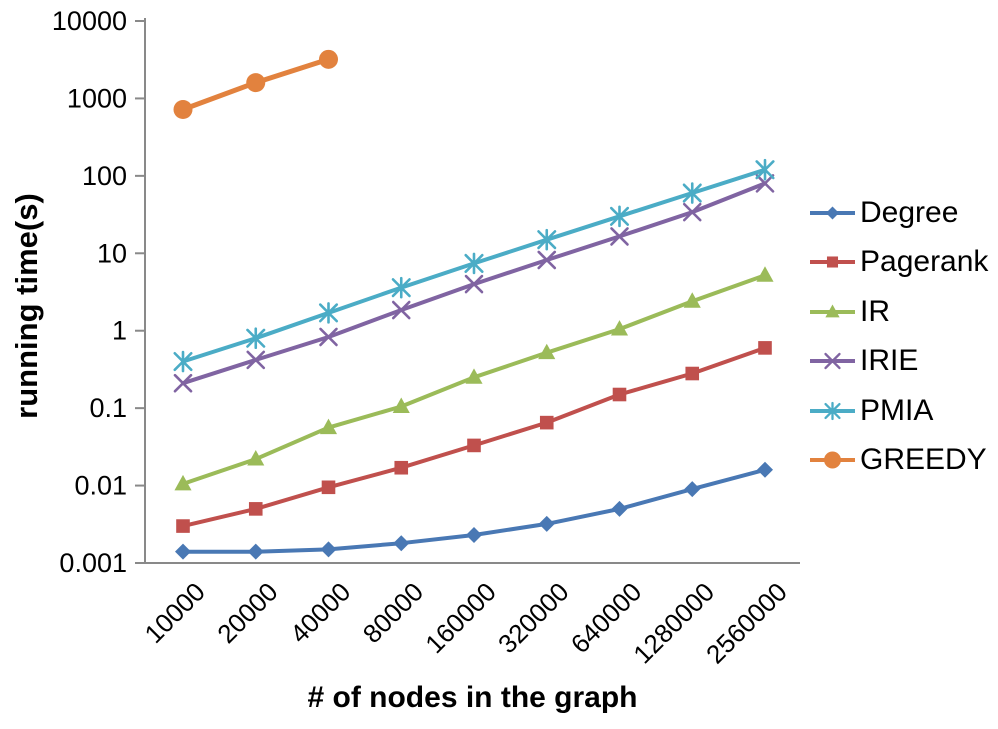 The image size is (998, 729). I want to click on legend-label: IR, so click(875, 311).